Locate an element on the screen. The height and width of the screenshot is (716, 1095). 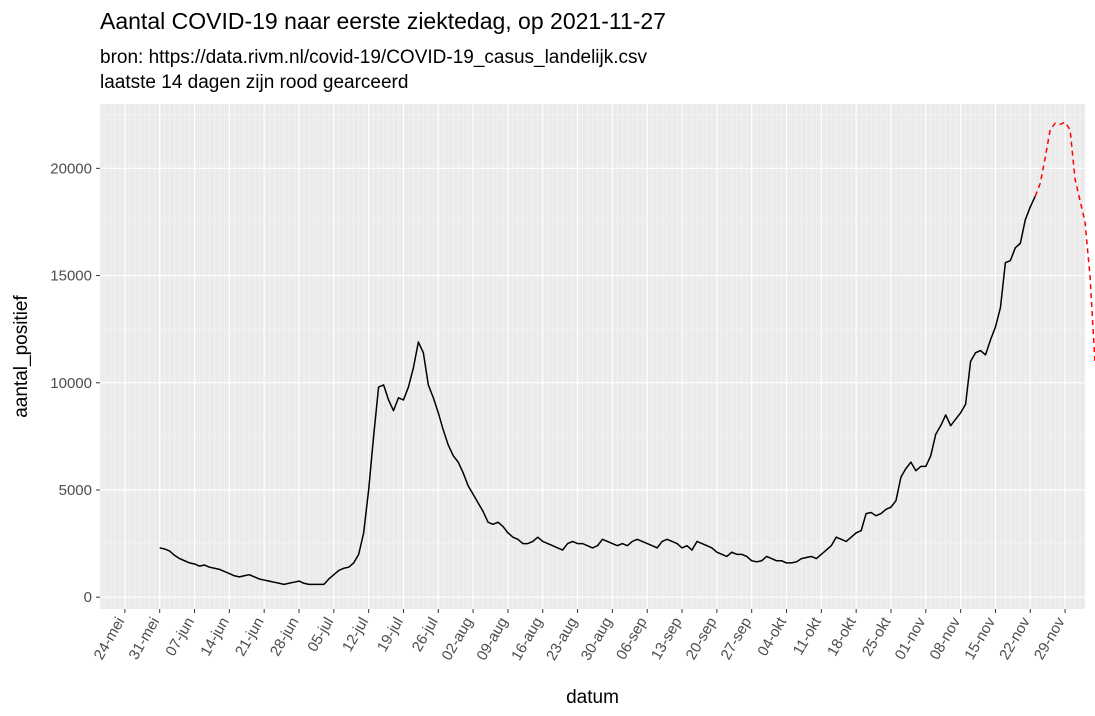
y-tick-label: 10000 is located at coordinates (71, 383).